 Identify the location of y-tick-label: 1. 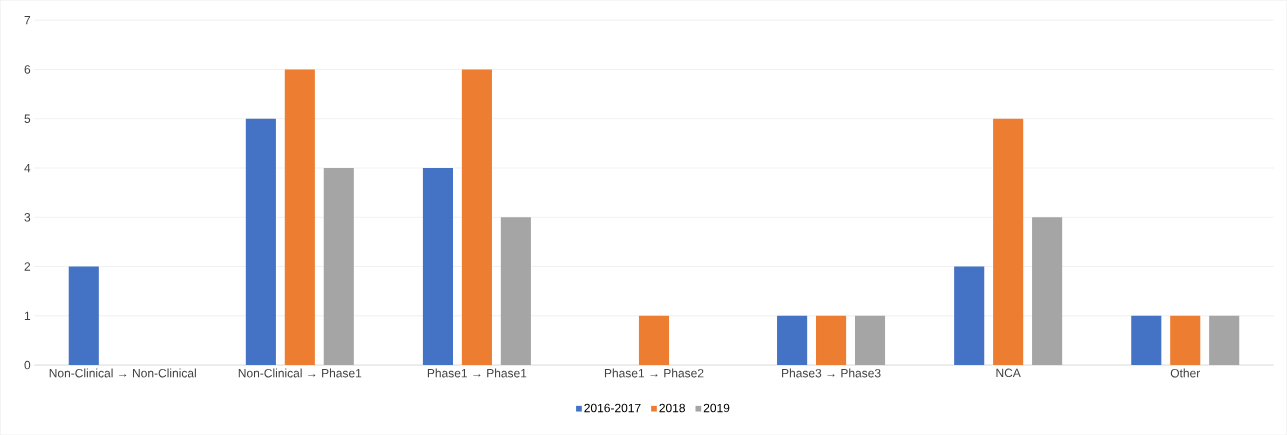
(27, 315).